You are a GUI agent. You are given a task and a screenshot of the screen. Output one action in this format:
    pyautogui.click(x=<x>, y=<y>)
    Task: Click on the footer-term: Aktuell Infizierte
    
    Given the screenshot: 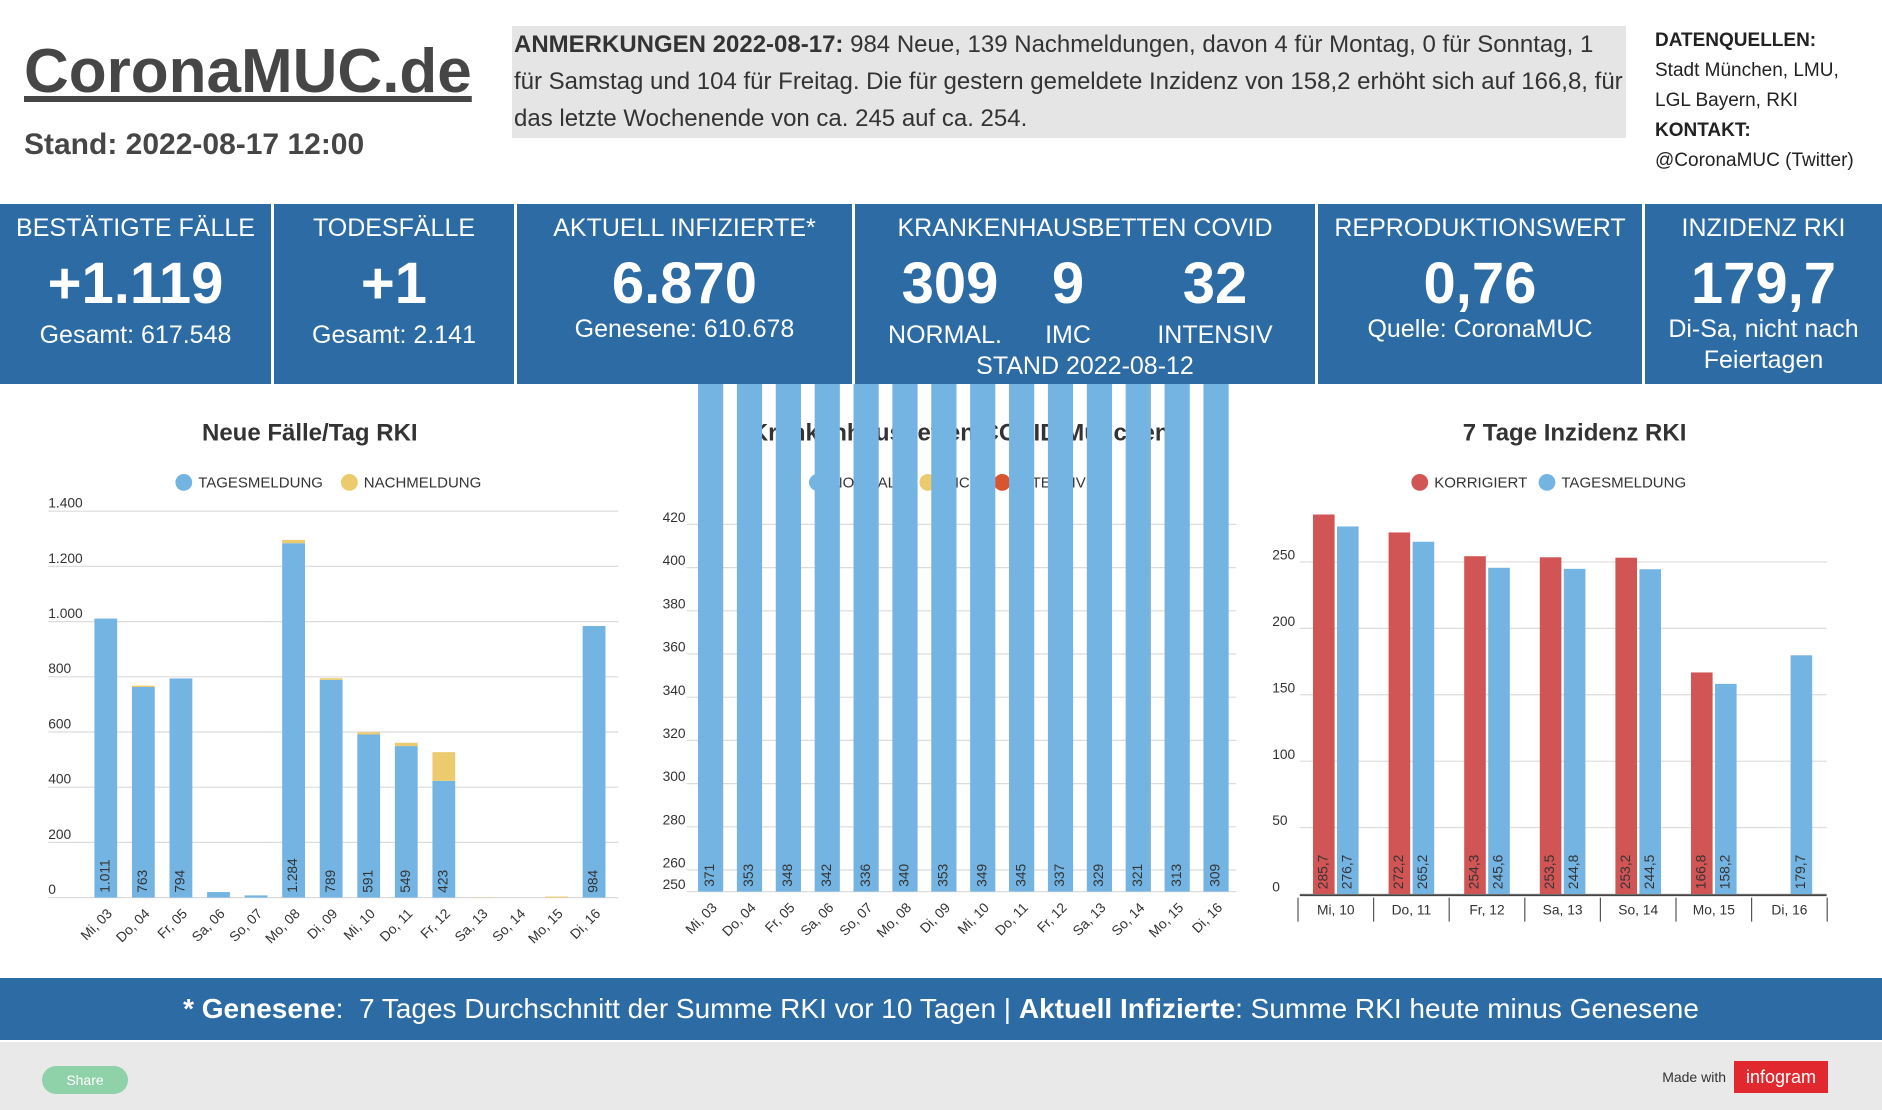 What is the action you would take?
    pyautogui.click(x=1127, y=1008)
    